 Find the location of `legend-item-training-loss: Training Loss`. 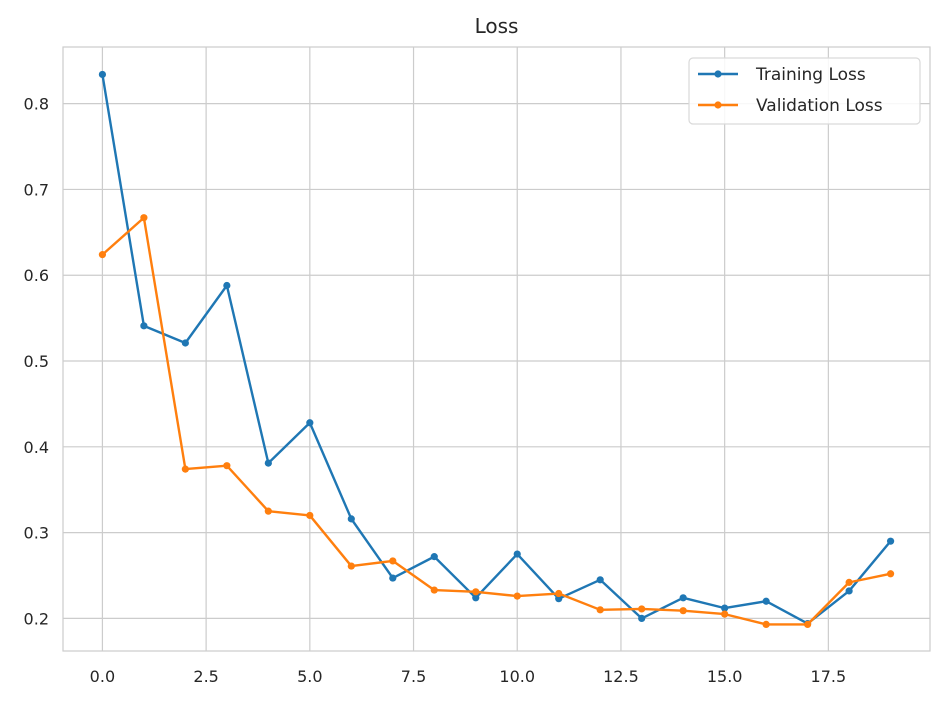

legend-item-training-loss: Training Loss is located at coordinates (782, 75).